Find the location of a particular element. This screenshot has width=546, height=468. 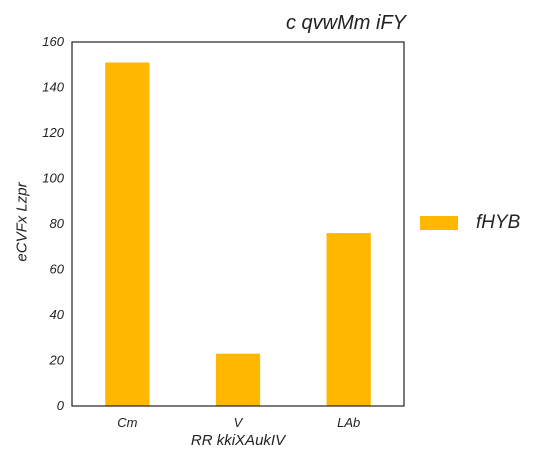

y-tick-label: 40 is located at coordinates (57, 314).